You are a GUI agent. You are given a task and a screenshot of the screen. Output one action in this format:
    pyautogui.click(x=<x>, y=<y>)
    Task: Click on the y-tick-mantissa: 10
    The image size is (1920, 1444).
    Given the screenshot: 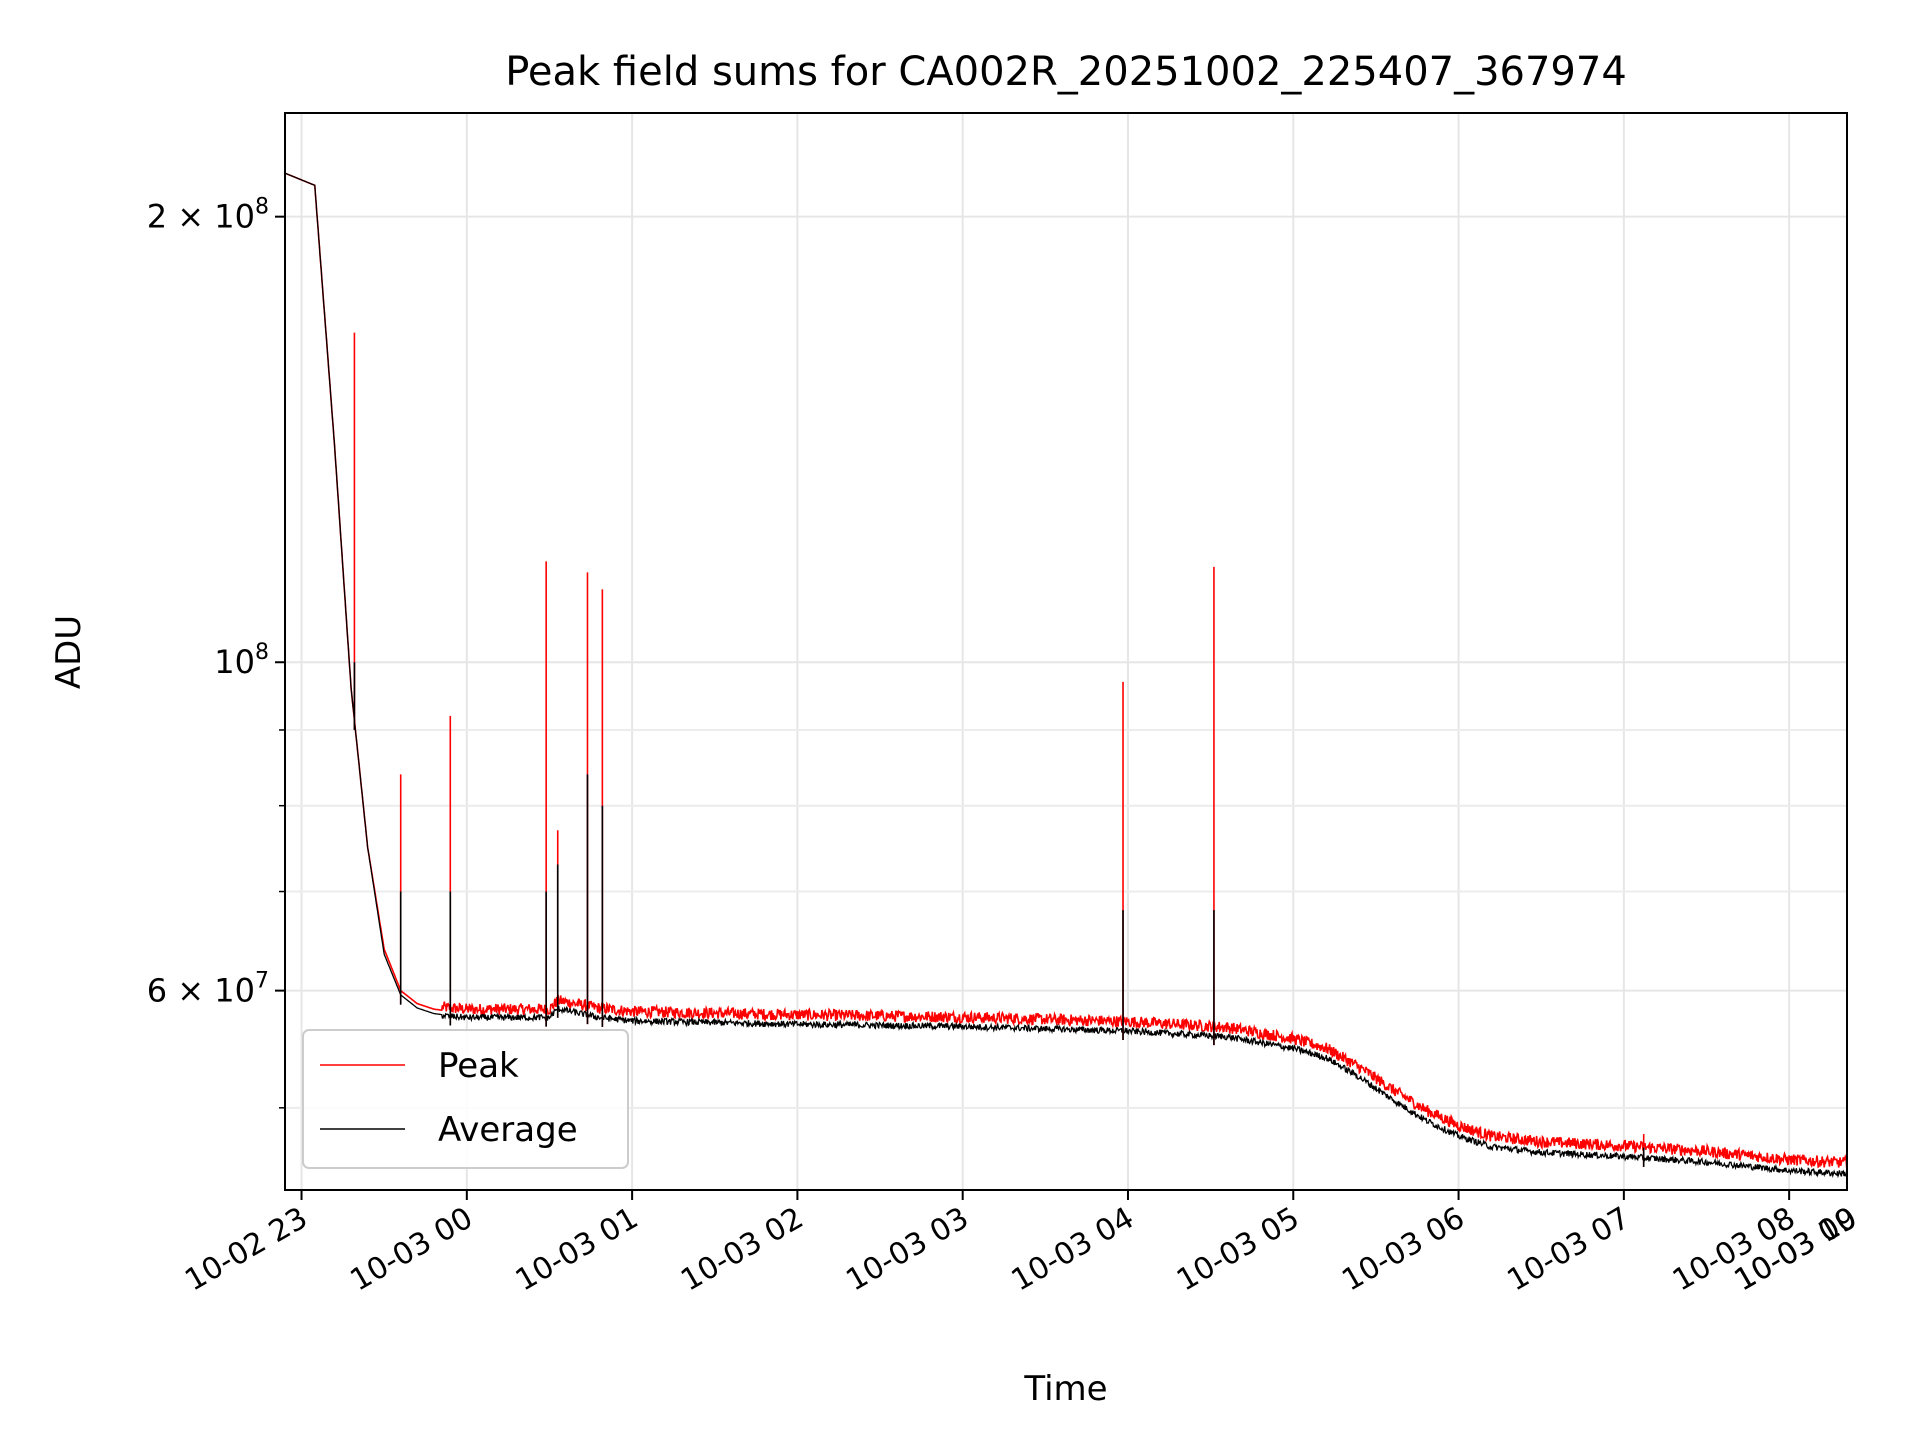 What is the action you would take?
    pyautogui.click(x=234, y=662)
    